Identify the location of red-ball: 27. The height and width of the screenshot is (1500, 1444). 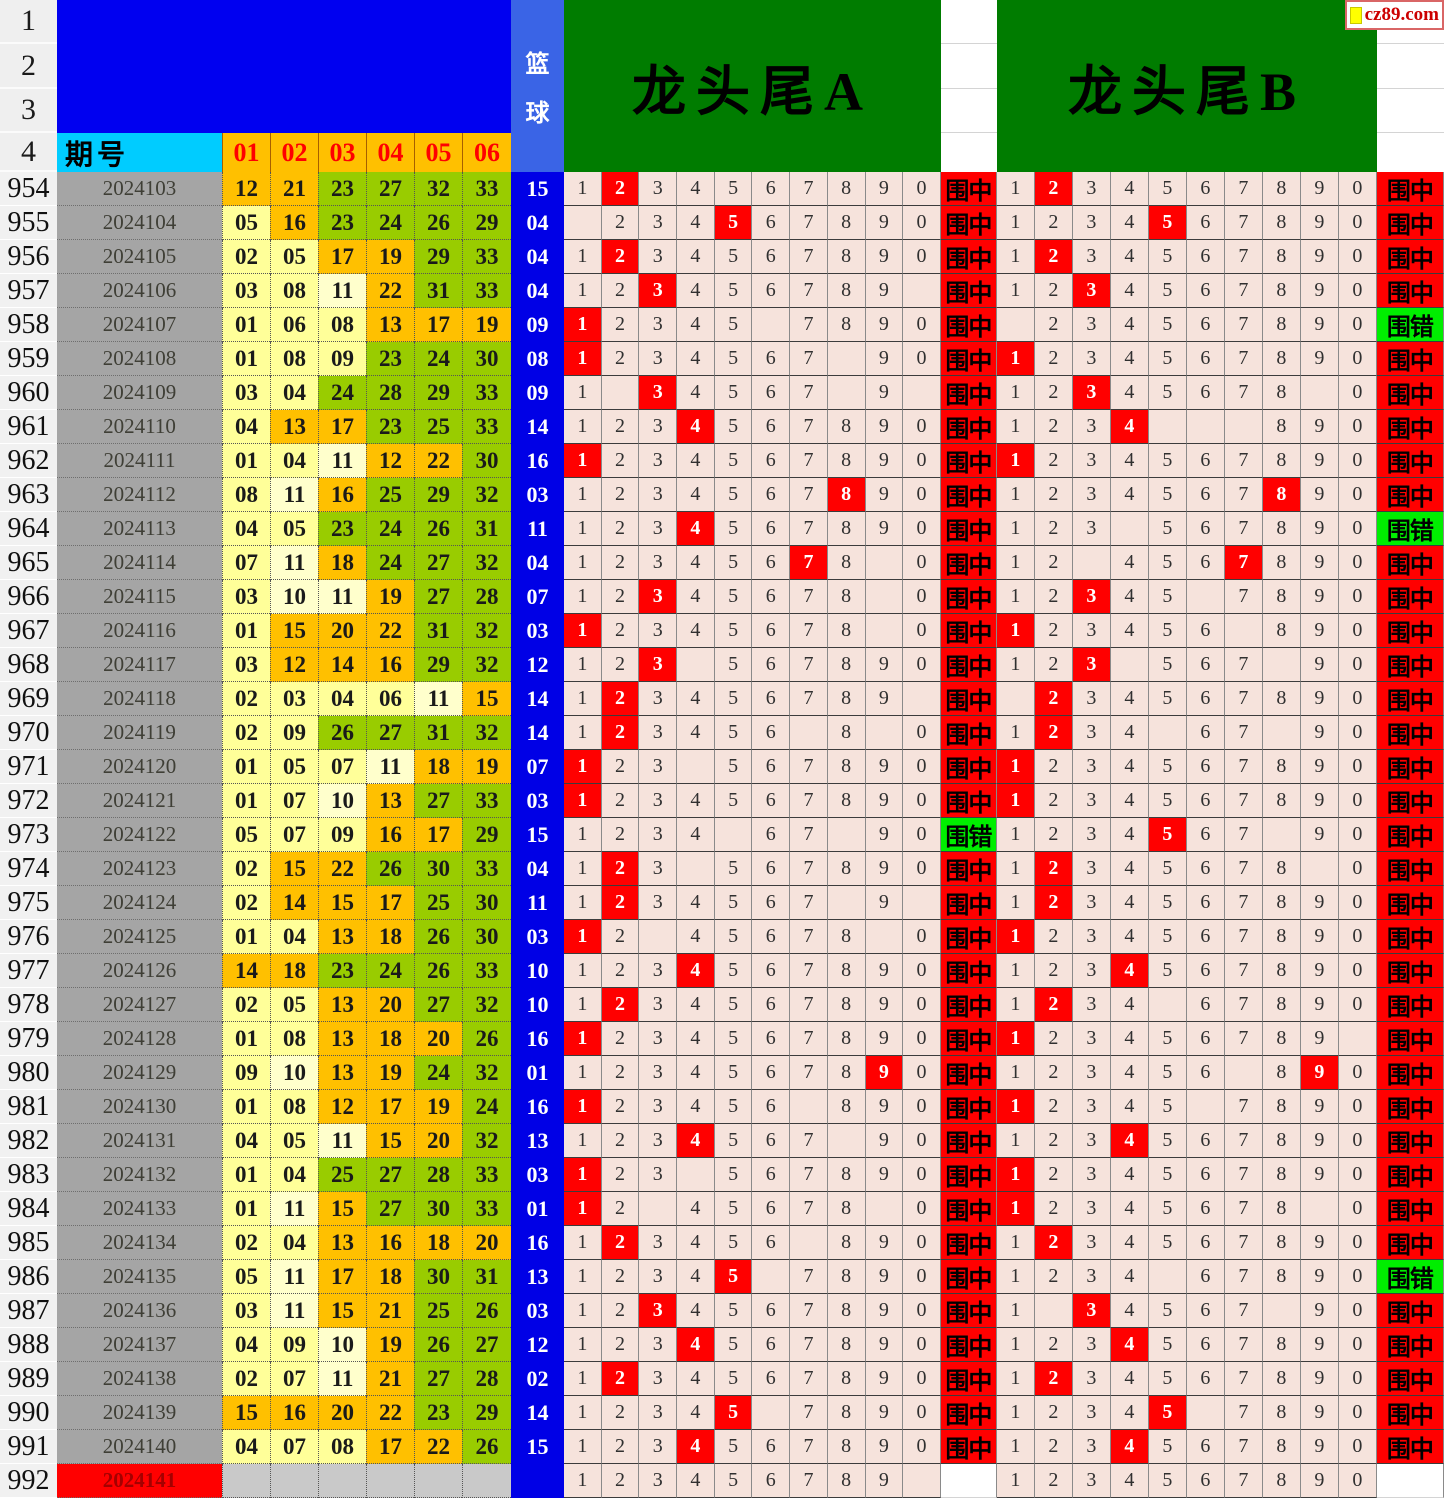
(390, 1175).